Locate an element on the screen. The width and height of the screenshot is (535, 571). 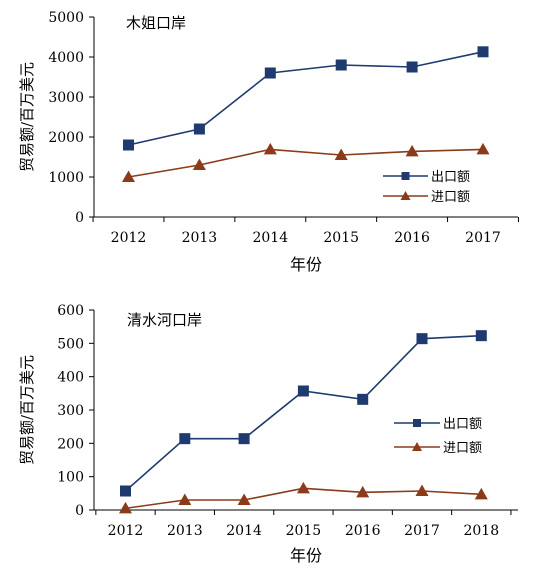
y-tick-label: 600 is located at coordinates (70, 311).